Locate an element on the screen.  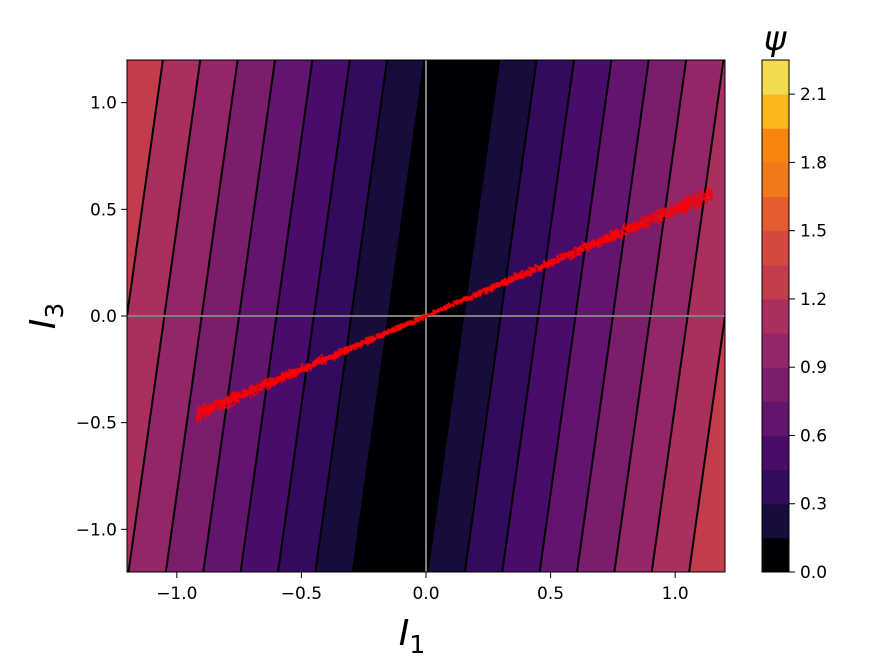
y-tick-label: −0.5 is located at coordinates (96, 424).